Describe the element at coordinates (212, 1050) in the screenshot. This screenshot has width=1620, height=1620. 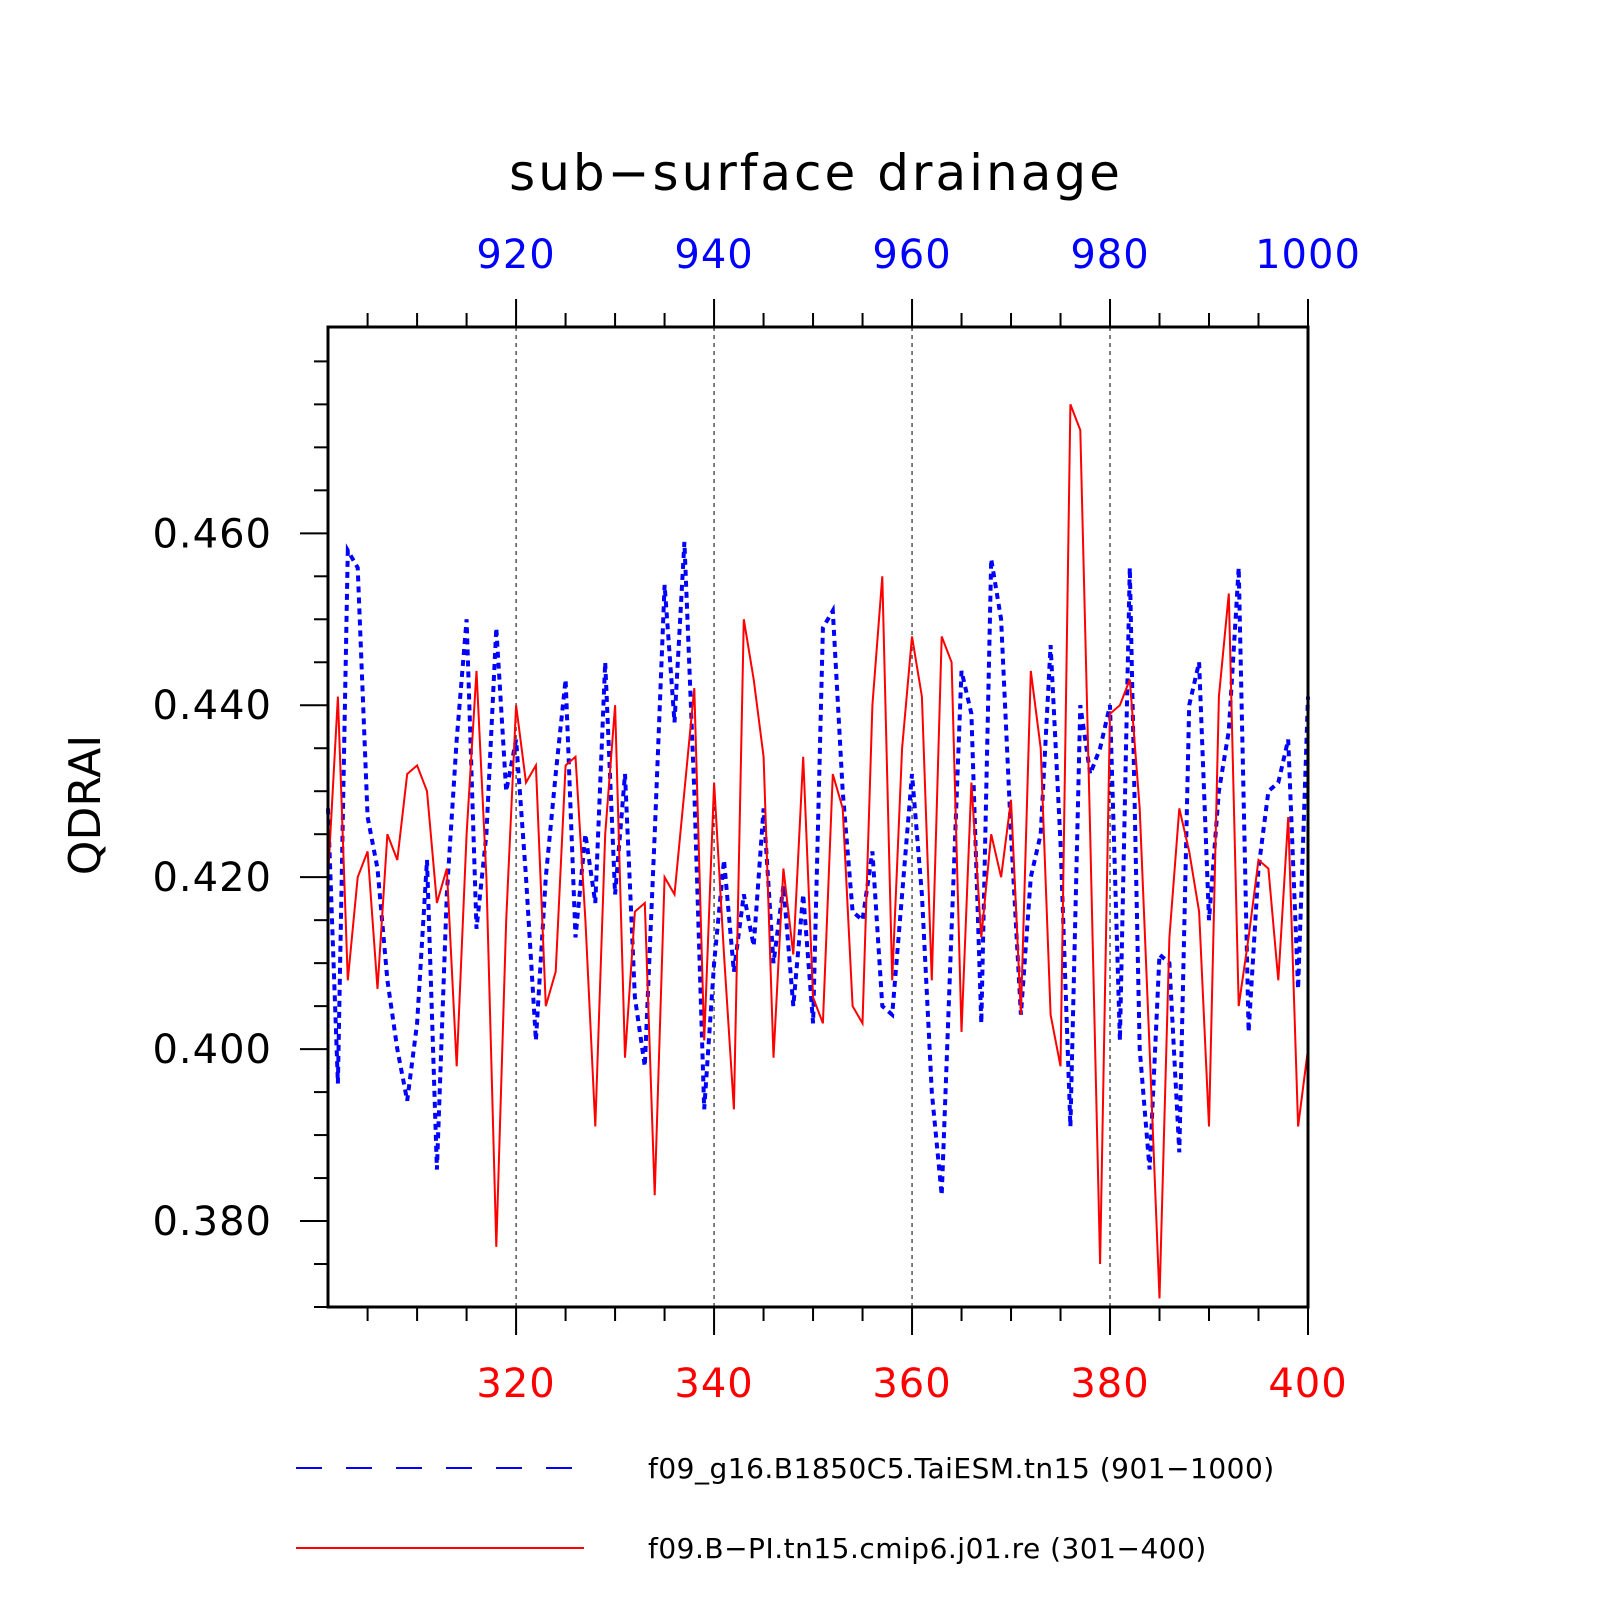
I see `y-tick-label: 0.400` at that location.